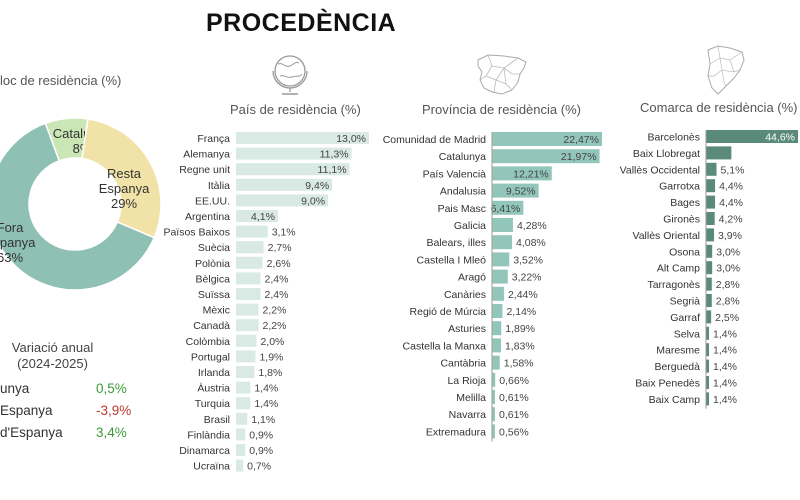  Describe the element at coordinates (212, 404) in the screenshot. I see `category-label: Turquia` at that location.